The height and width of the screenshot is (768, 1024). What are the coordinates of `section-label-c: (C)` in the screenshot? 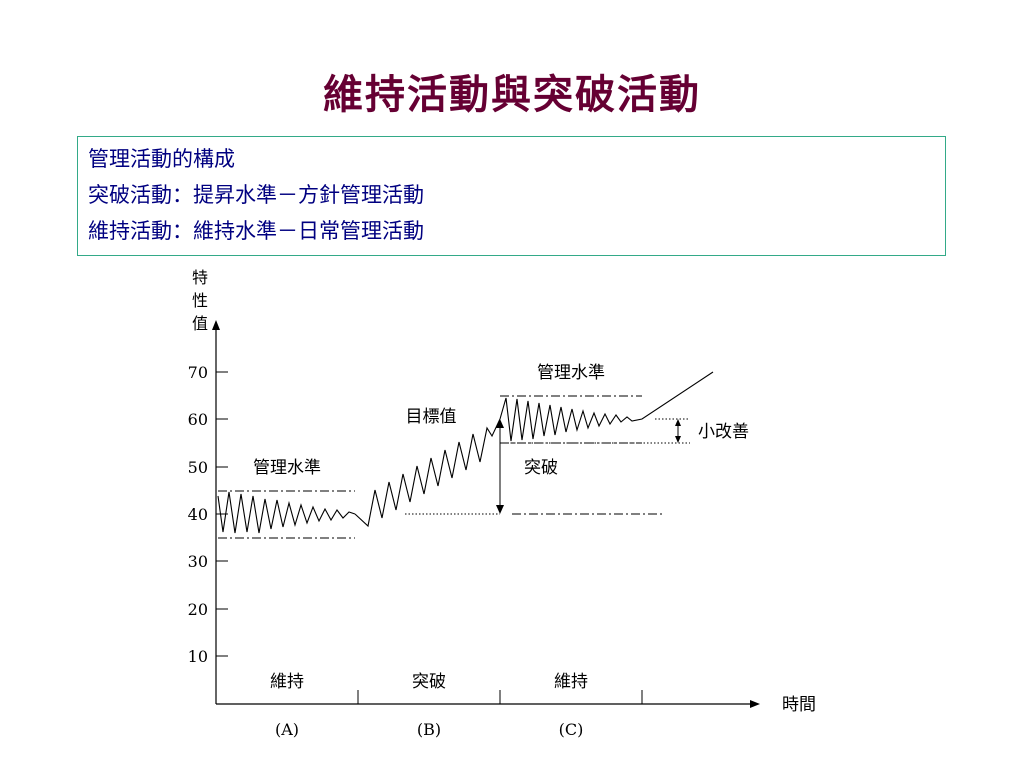 It's located at (571, 729).